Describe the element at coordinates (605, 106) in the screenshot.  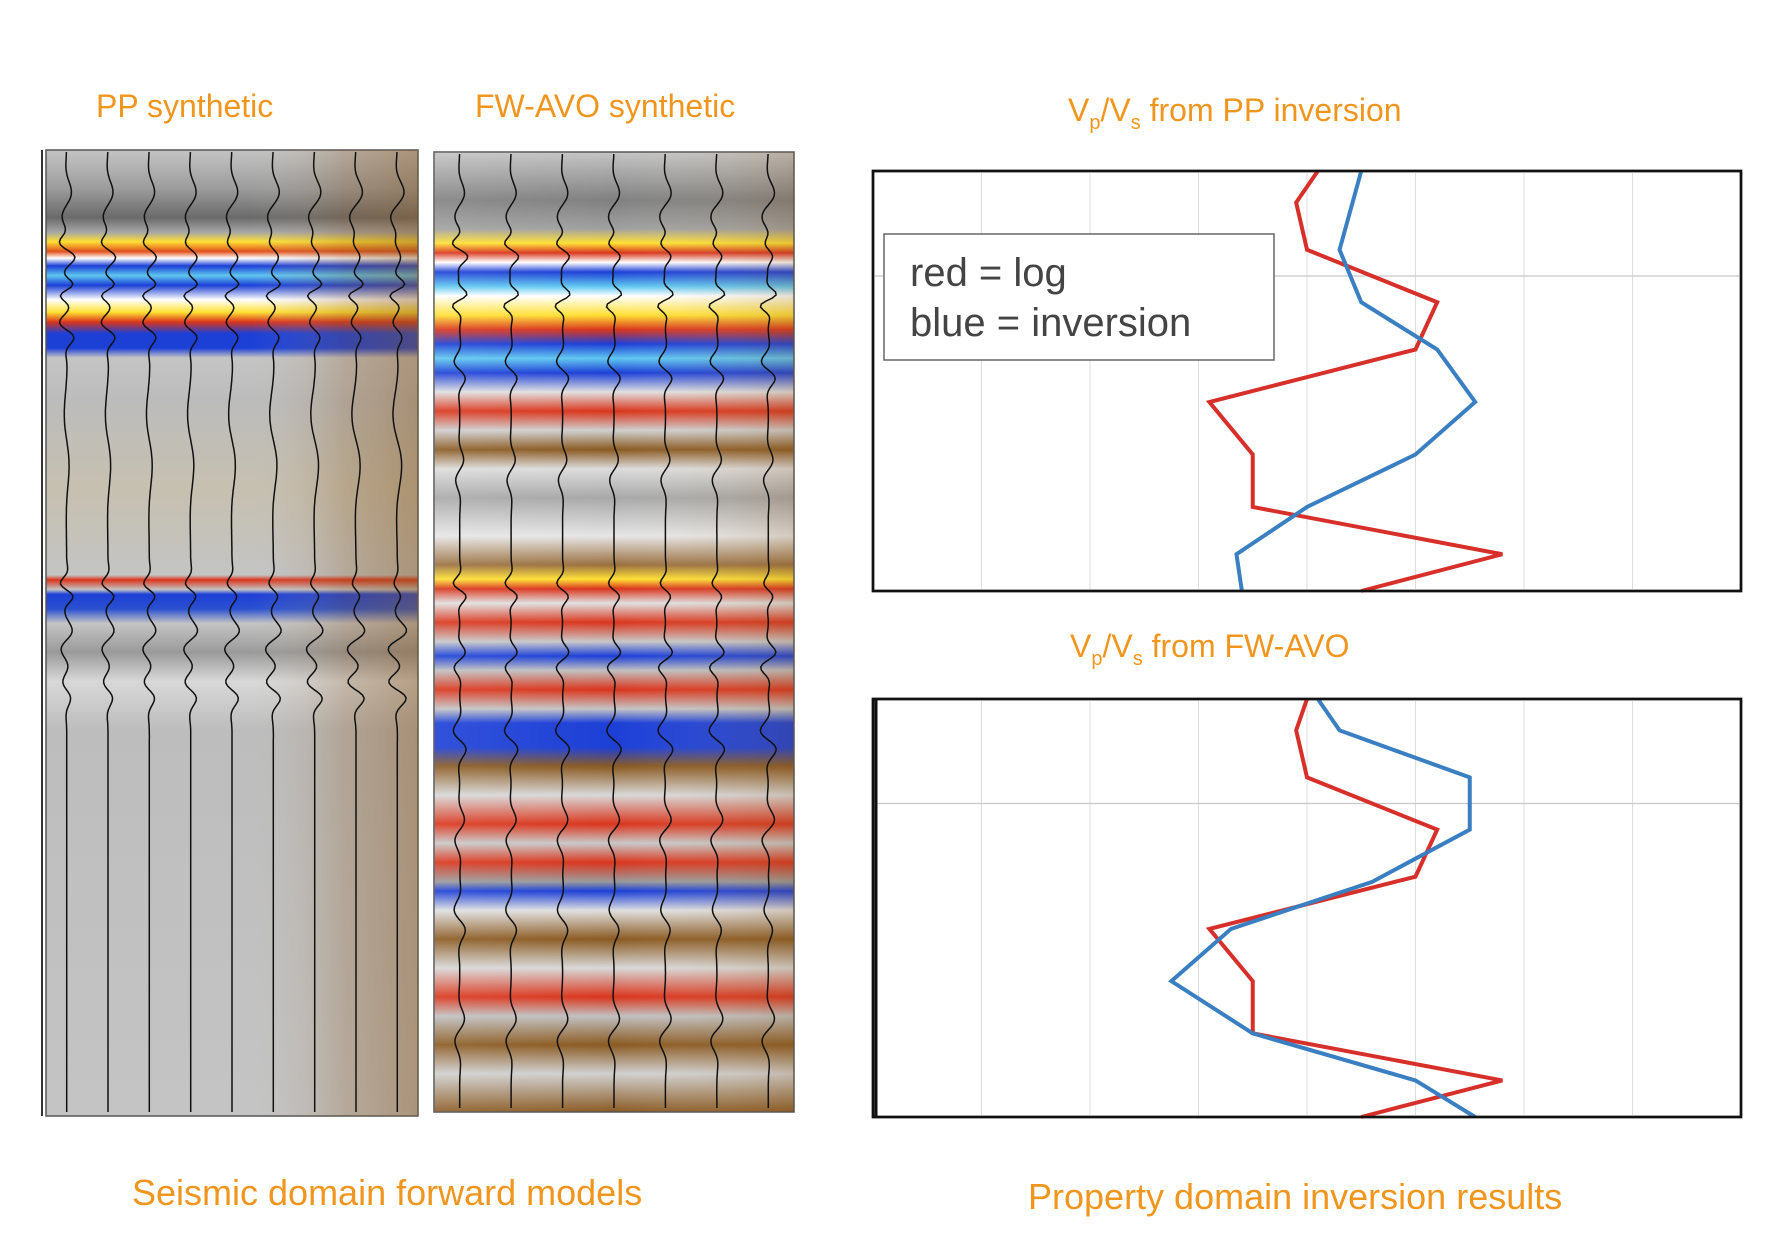
I see `fwavo-synthetic-title: FW-AVO synthetic` at that location.